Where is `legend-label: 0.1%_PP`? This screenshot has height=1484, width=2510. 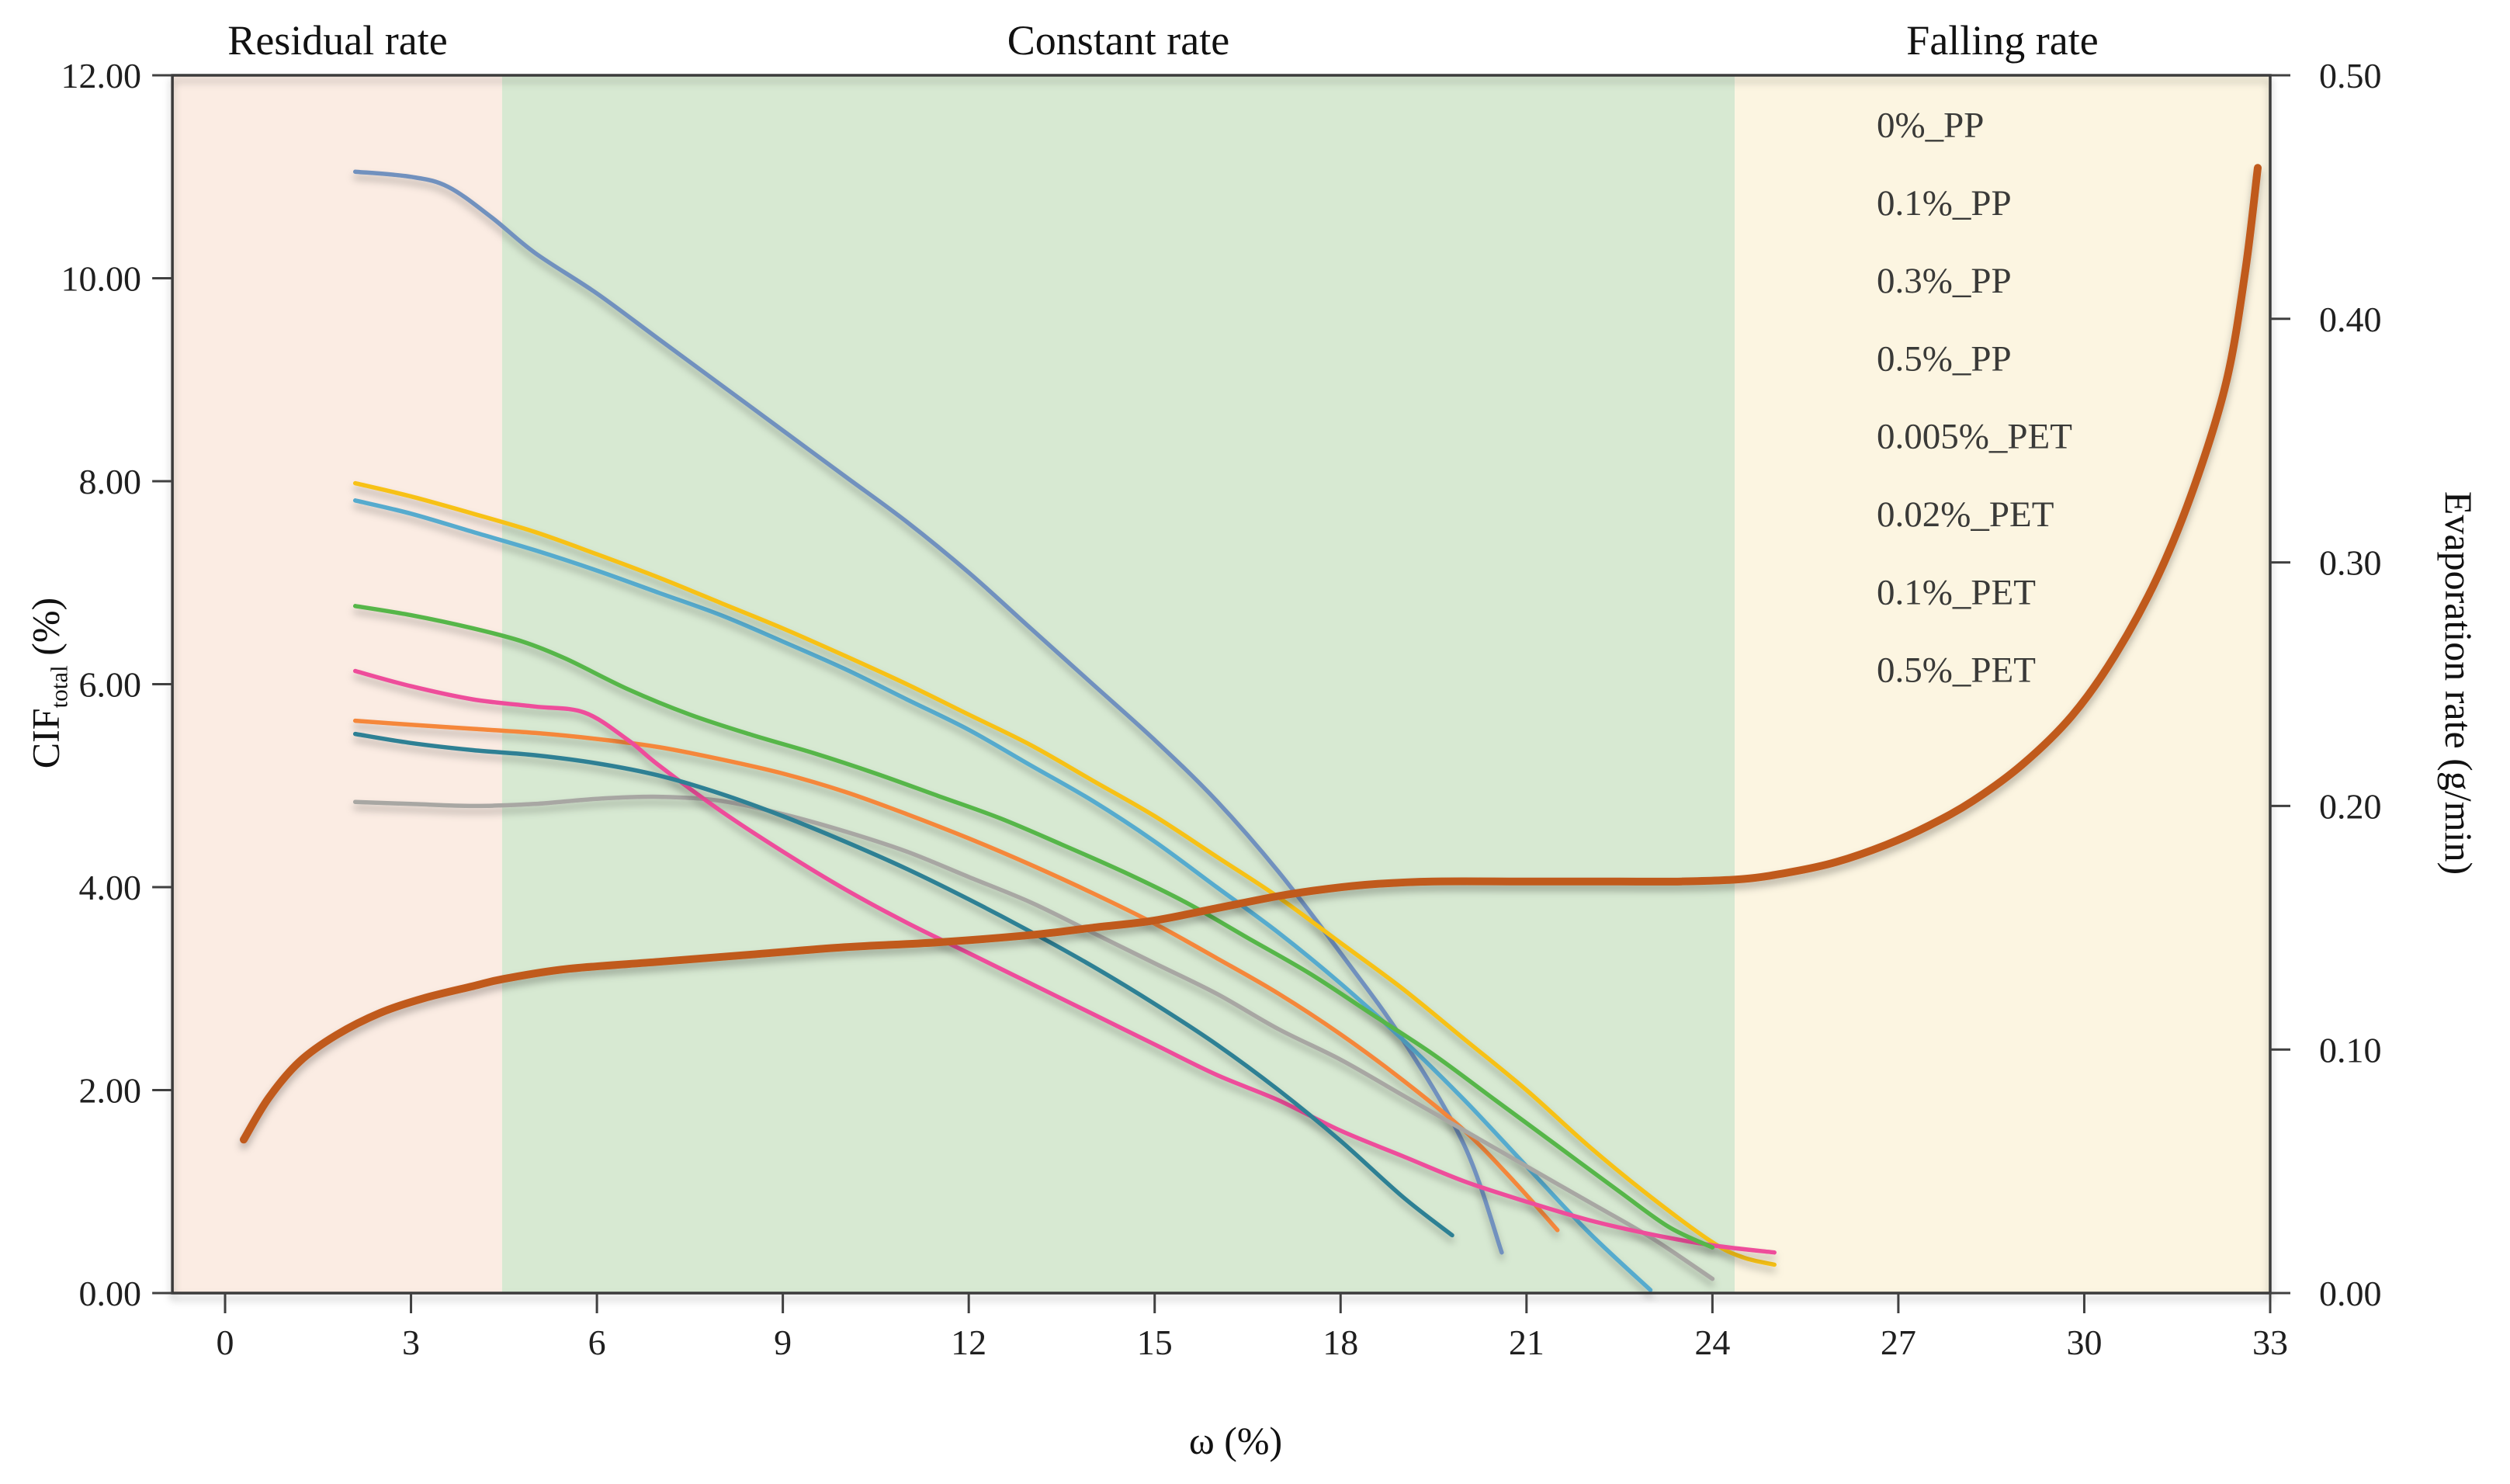 legend-label: 0.1%_PP is located at coordinates (1945, 204).